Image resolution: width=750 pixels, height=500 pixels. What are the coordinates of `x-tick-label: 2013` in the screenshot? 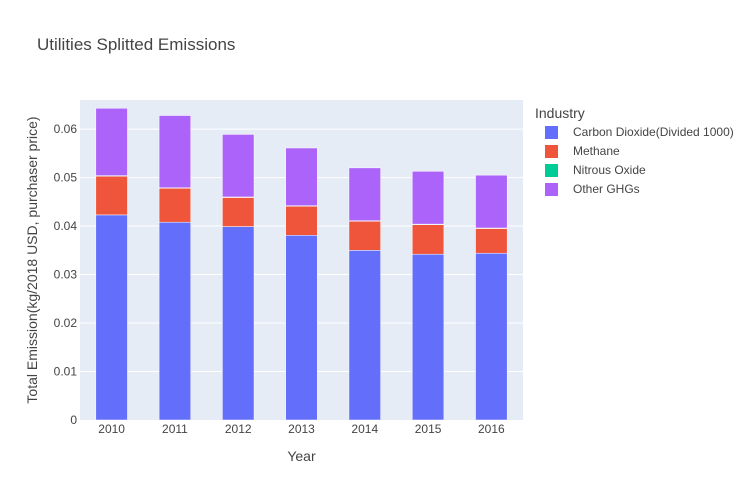 It's located at (301, 429).